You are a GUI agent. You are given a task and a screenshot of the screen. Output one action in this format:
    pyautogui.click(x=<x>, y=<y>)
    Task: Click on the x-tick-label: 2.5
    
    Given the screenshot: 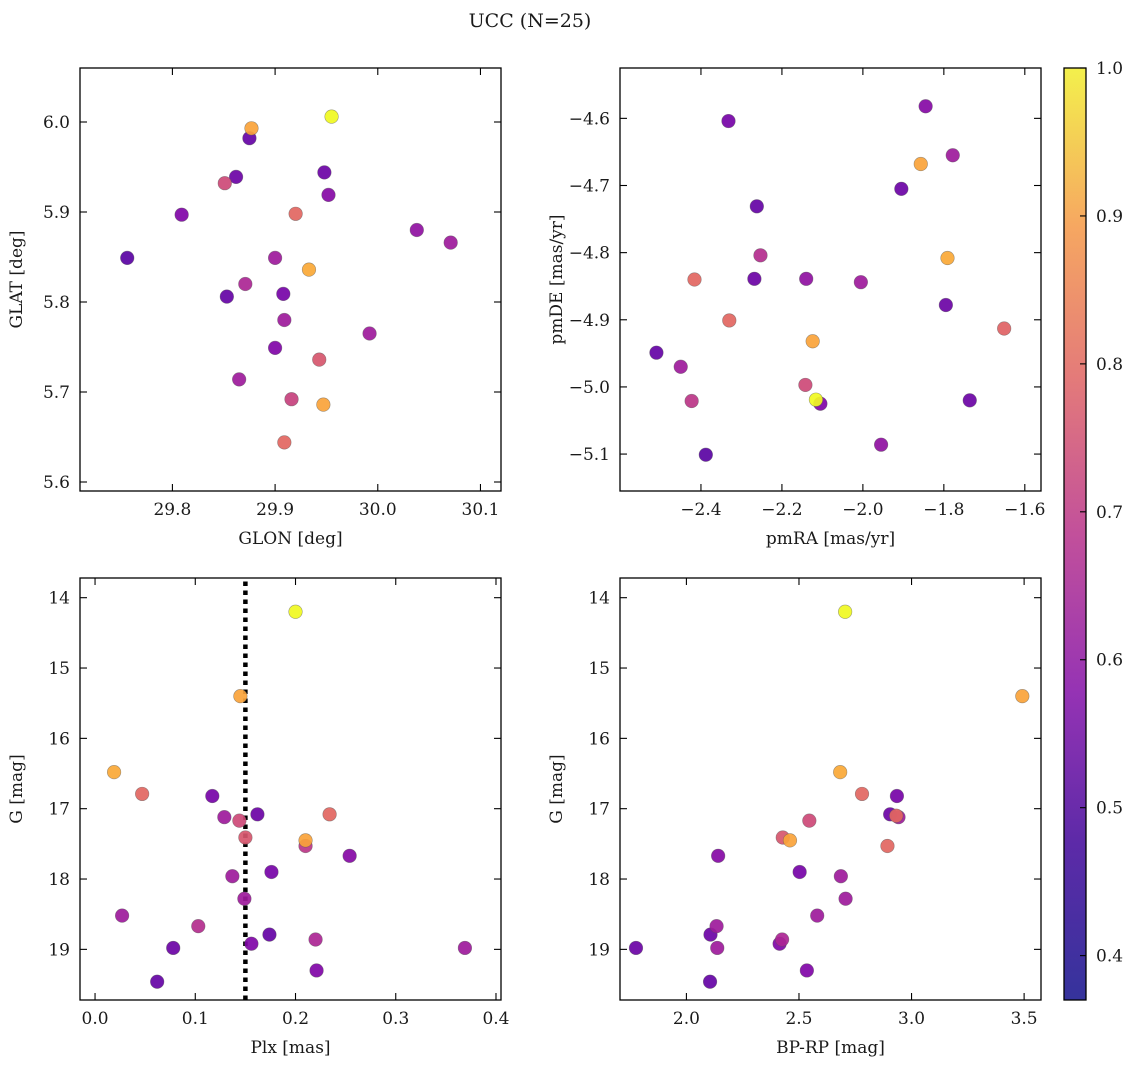 What is the action you would take?
    pyautogui.click(x=798, y=1019)
    